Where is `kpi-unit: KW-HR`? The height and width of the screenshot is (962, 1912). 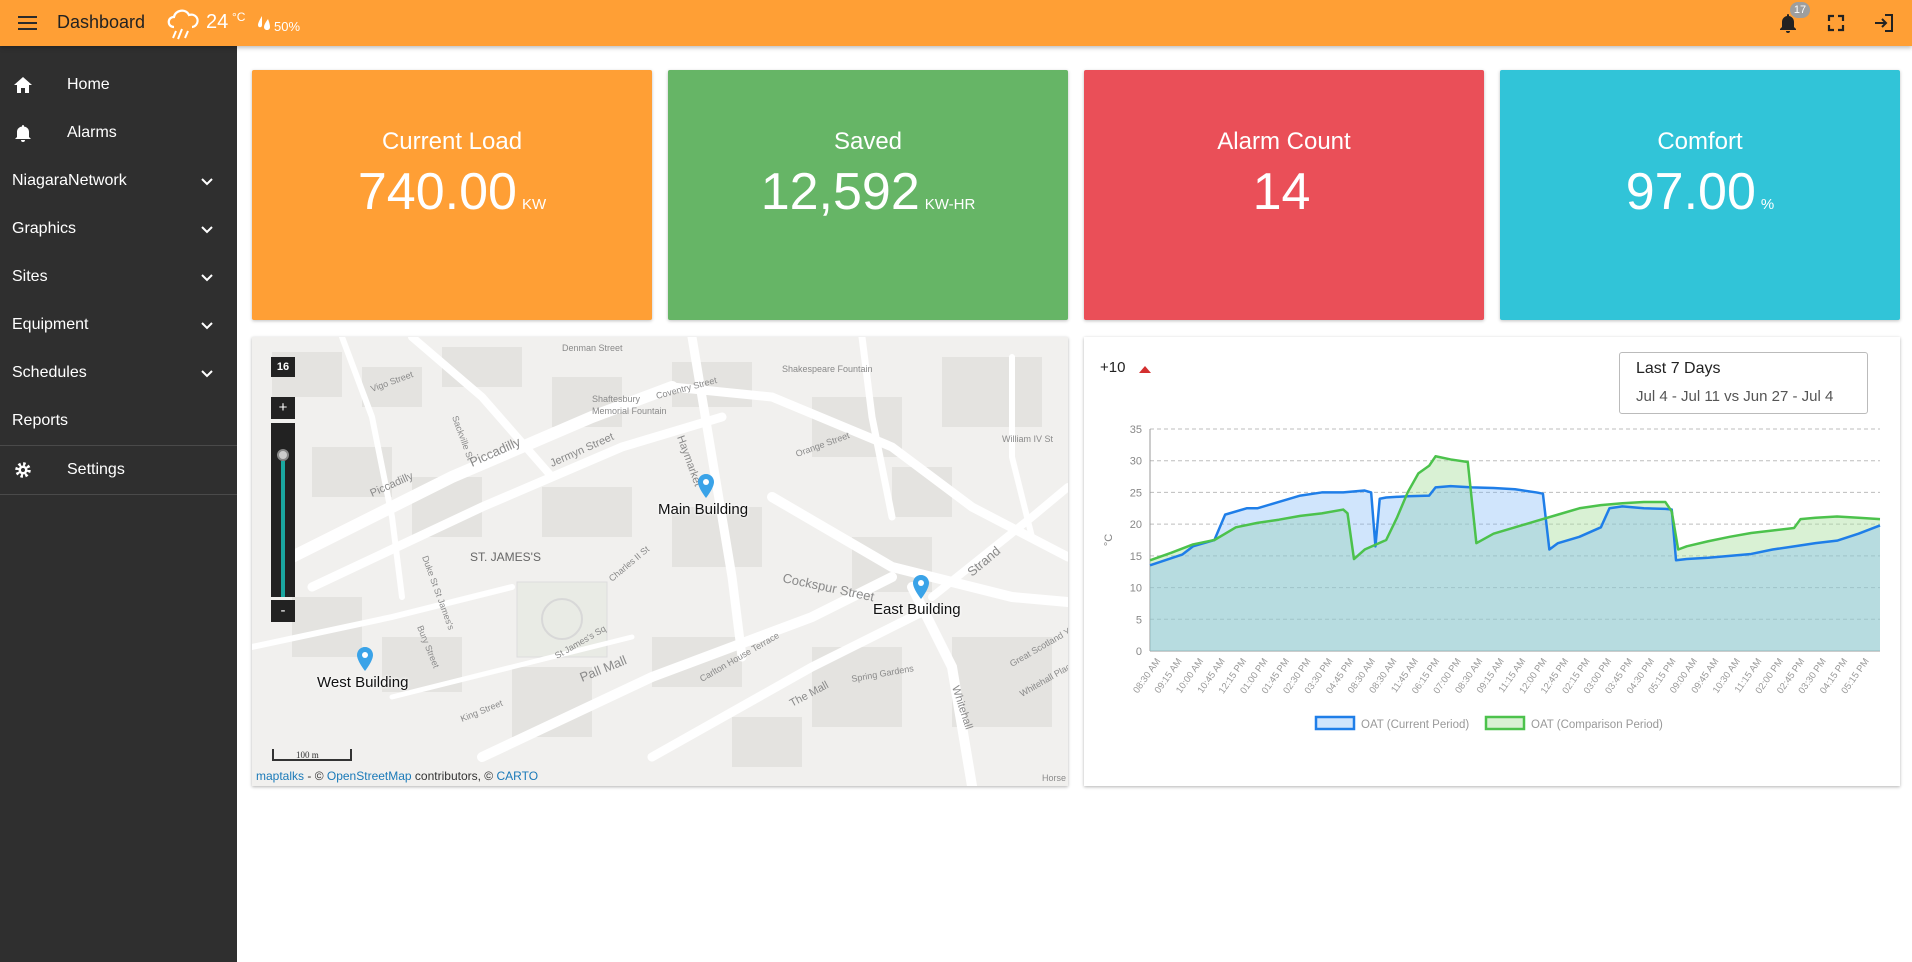 kpi-unit: KW-HR is located at coordinates (950, 204).